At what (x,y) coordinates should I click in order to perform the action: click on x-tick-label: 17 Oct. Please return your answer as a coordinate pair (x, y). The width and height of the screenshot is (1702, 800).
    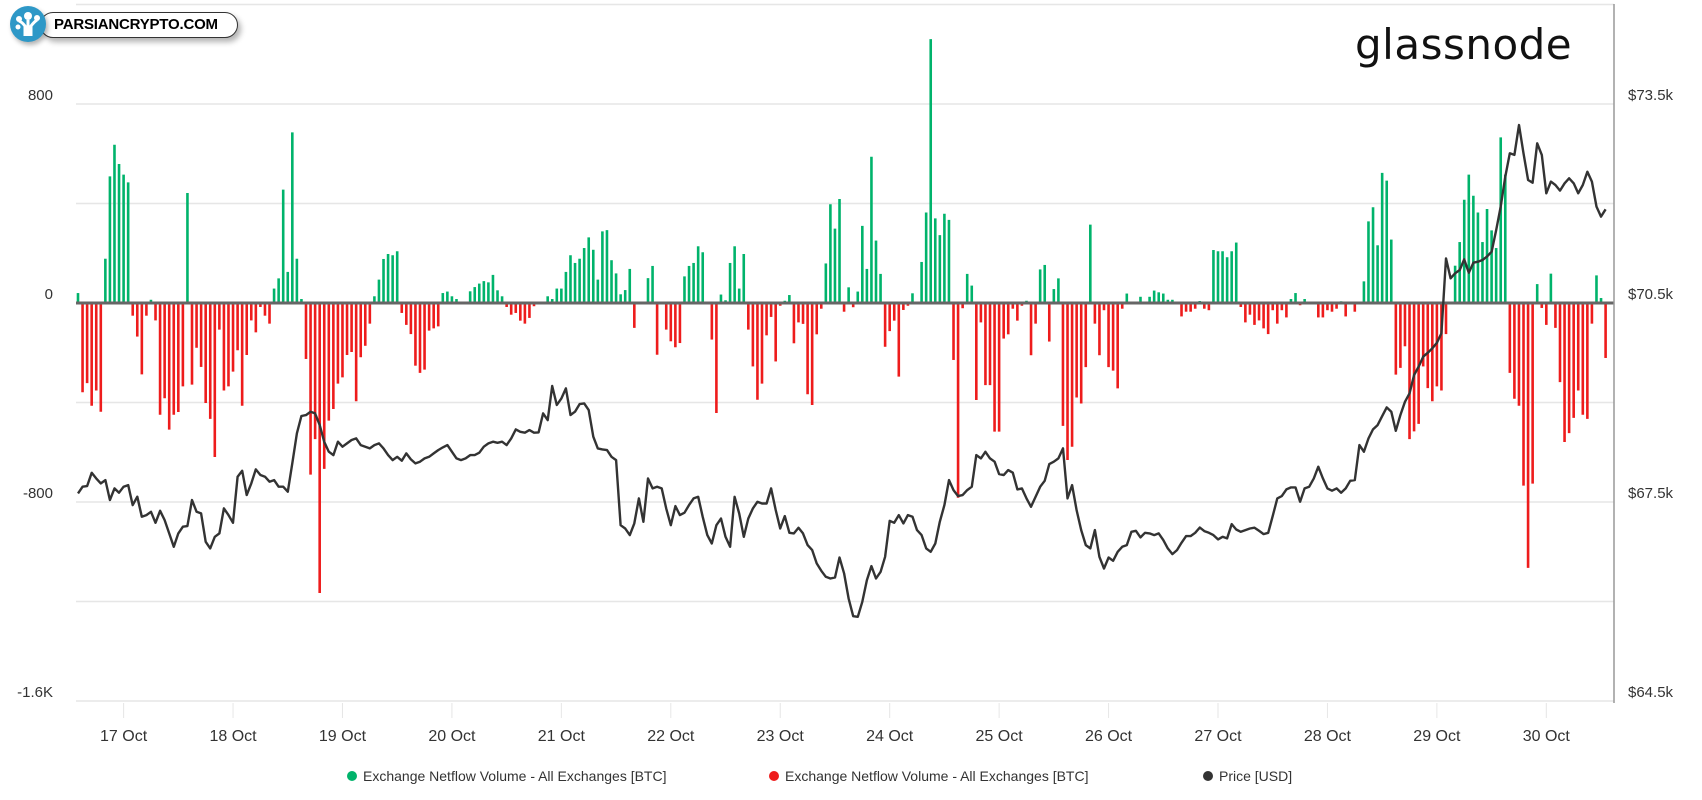
    Looking at the image, I should click on (124, 736).